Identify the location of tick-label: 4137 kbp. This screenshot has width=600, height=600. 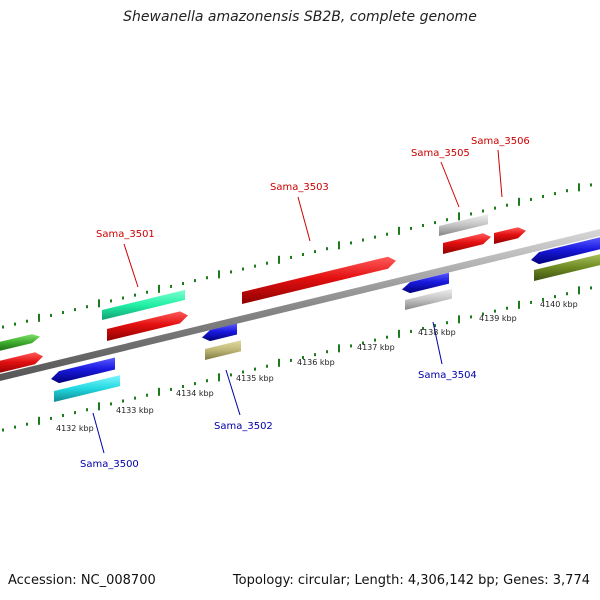
(376, 347).